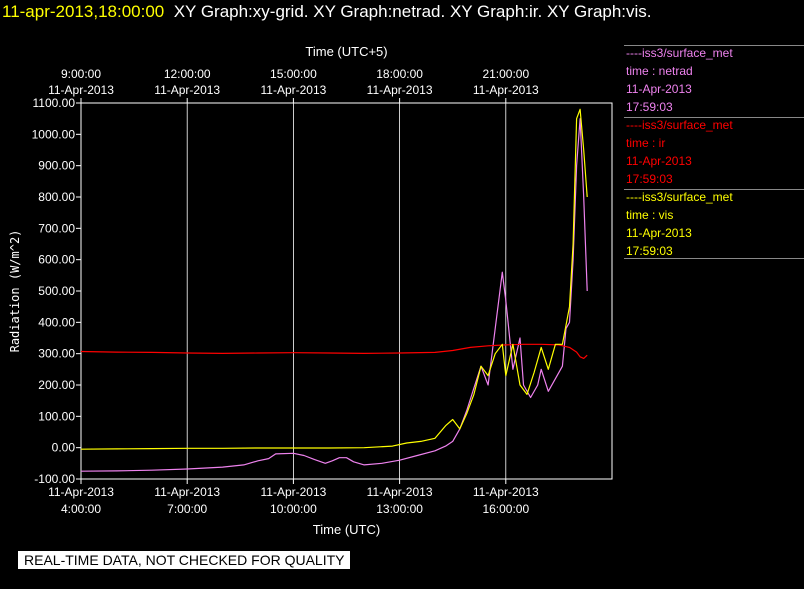 The height and width of the screenshot is (589, 804). What do you see at coordinates (81, 74) in the screenshot?
I see `x2-tick-time-label: 9:00:00` at bounding box center [81, 74].